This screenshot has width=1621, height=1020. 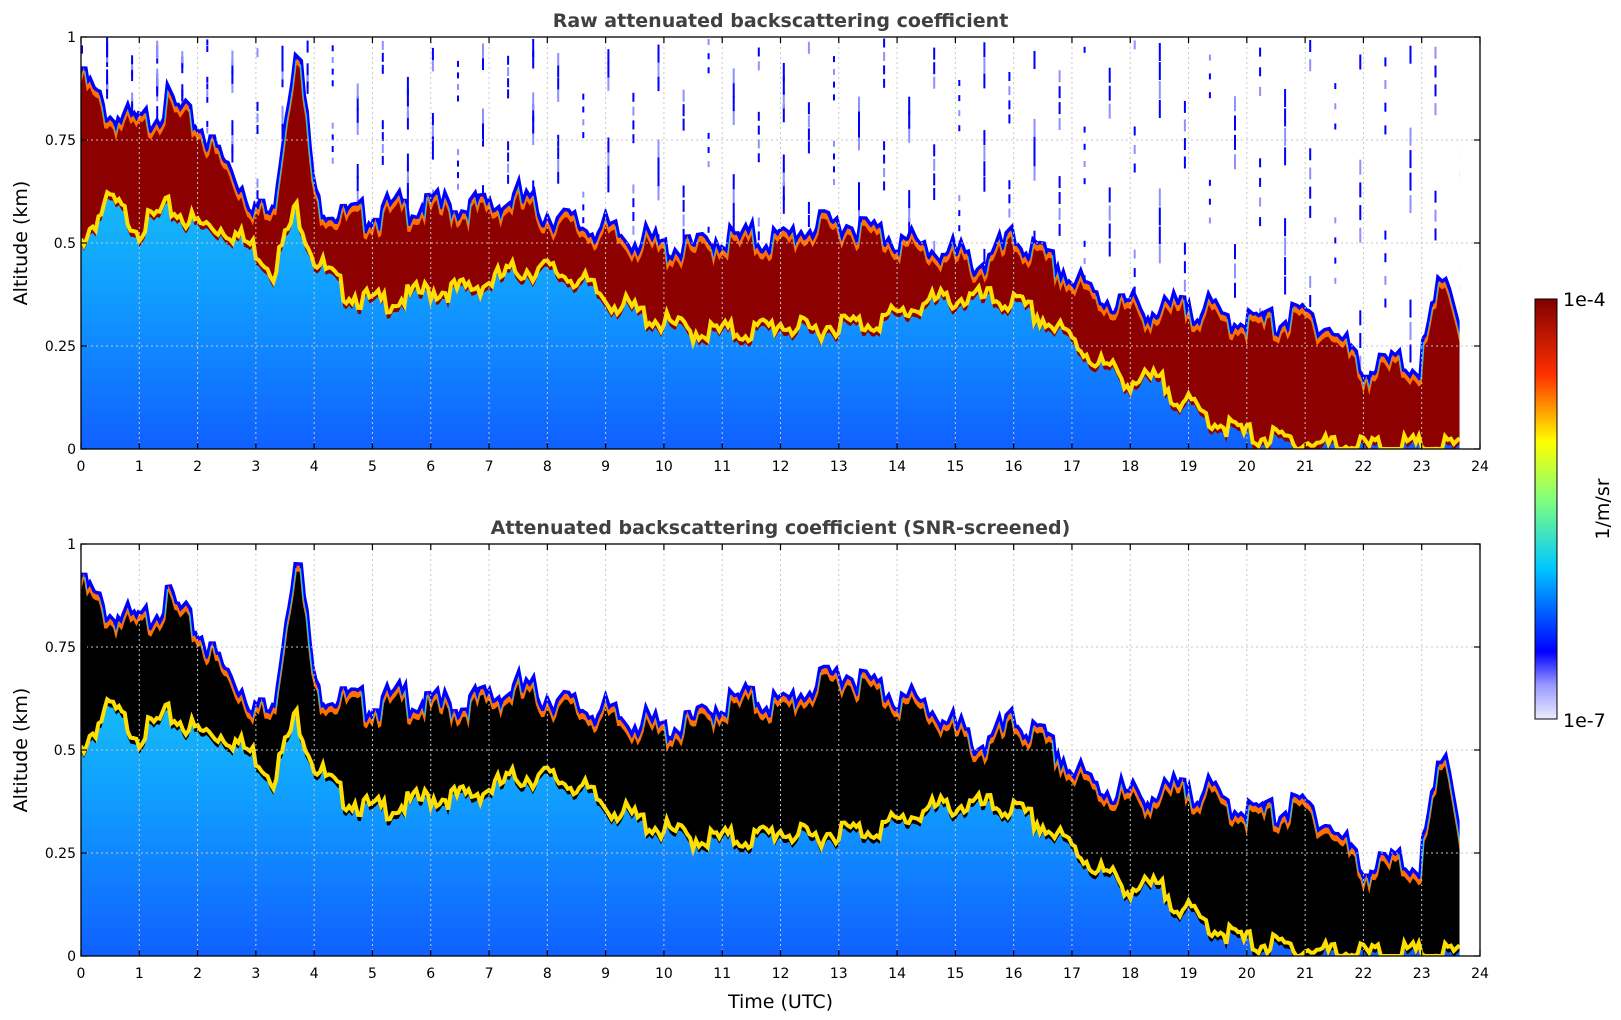 I want to click on x-tick-label: 6, so click(x=430, y=974).